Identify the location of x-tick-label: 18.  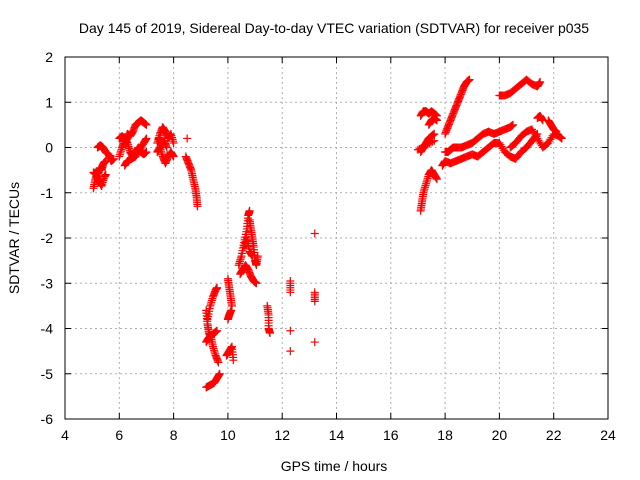
(445, 435).